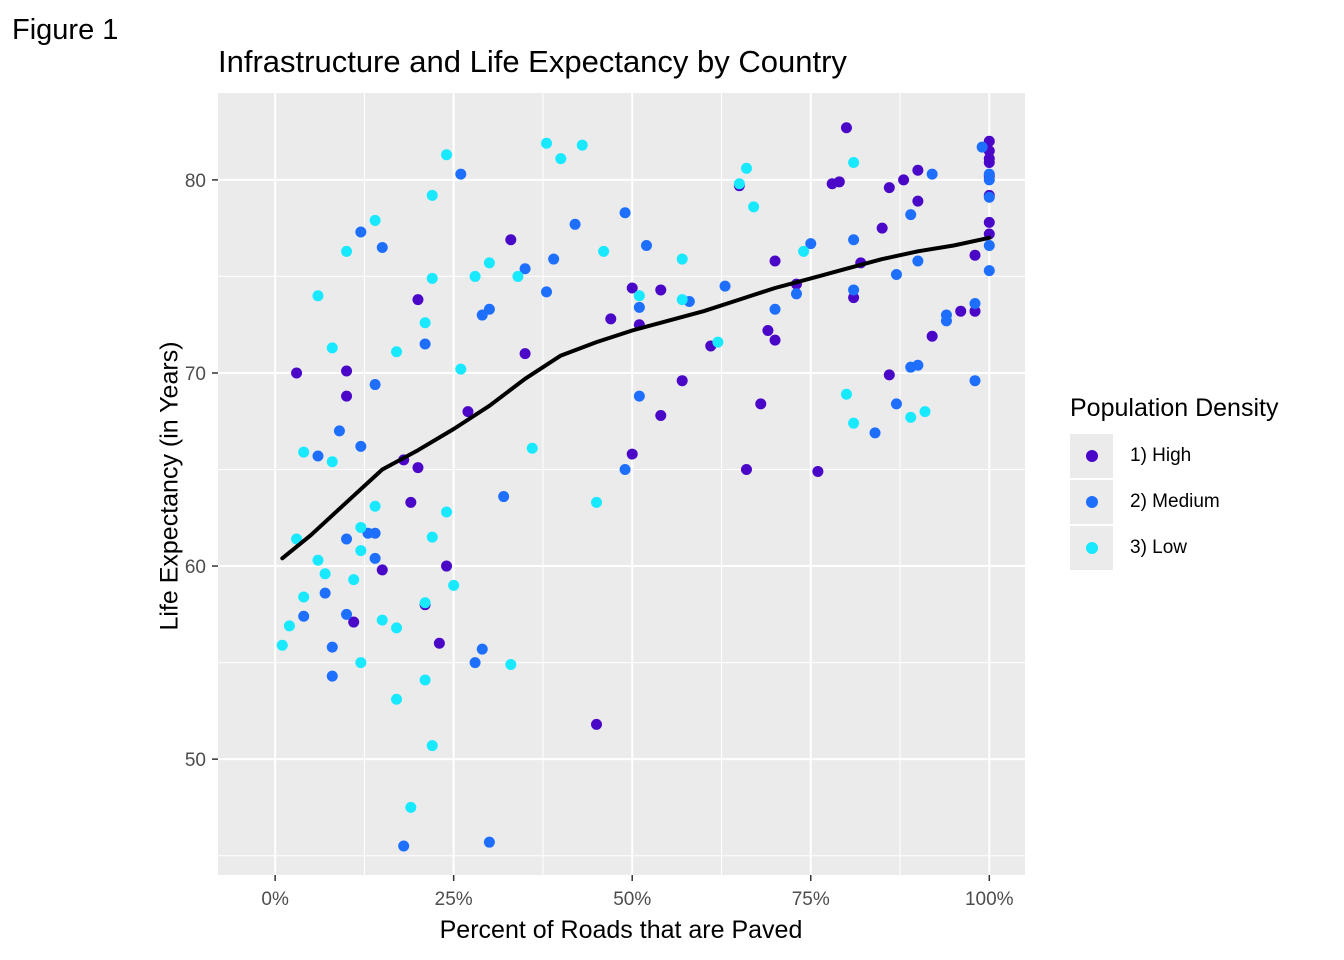 The height and width of the screenshot is (960, 1344). Describe the element at coordinates (275, 899) in the screenshot. I see `x-tick-label: 0%` at that location.